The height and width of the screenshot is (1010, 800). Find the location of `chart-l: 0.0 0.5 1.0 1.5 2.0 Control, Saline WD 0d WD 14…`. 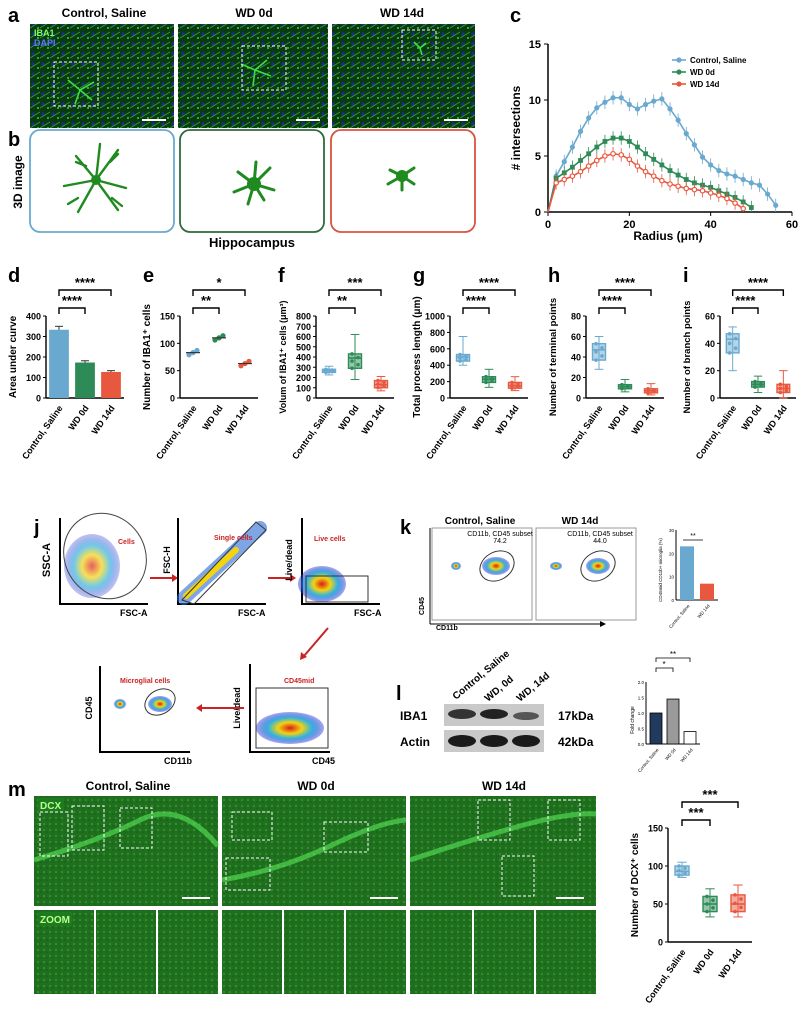

chart-l: 0.0 0.5 1.0 1.5 2.0 Control, Saline WD 0d WD 14… is located at coordinates (668, 711).